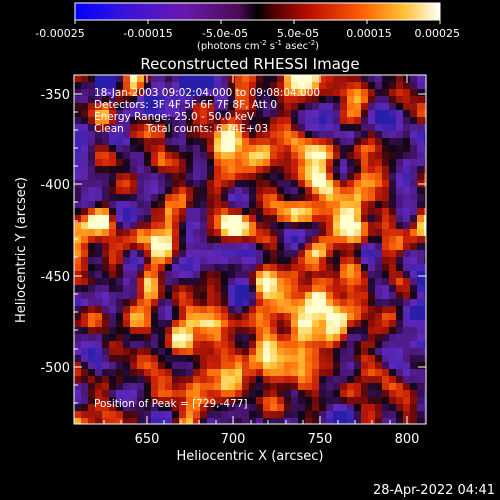  Describe the element at coordinates (147, 439) in the screenshot. I see `x-tick-label: 650` at that location.